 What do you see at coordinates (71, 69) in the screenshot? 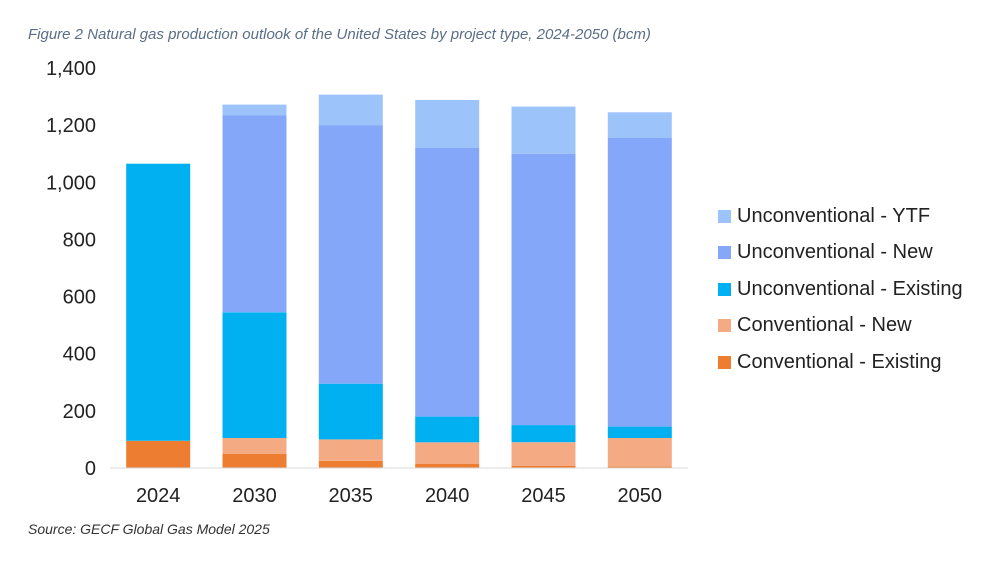
I see `y-tick-label: 1,400` at bounding box center [71, 69].